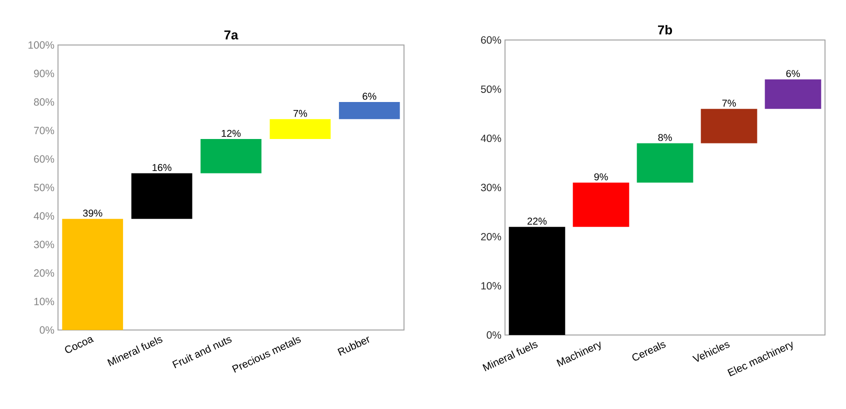 The width and height of the screenshot is (846, 409). What do you see at coordinates (601, 176) in the screenshot?
I see `data-label: 9%` at bounding box center [601, 176].